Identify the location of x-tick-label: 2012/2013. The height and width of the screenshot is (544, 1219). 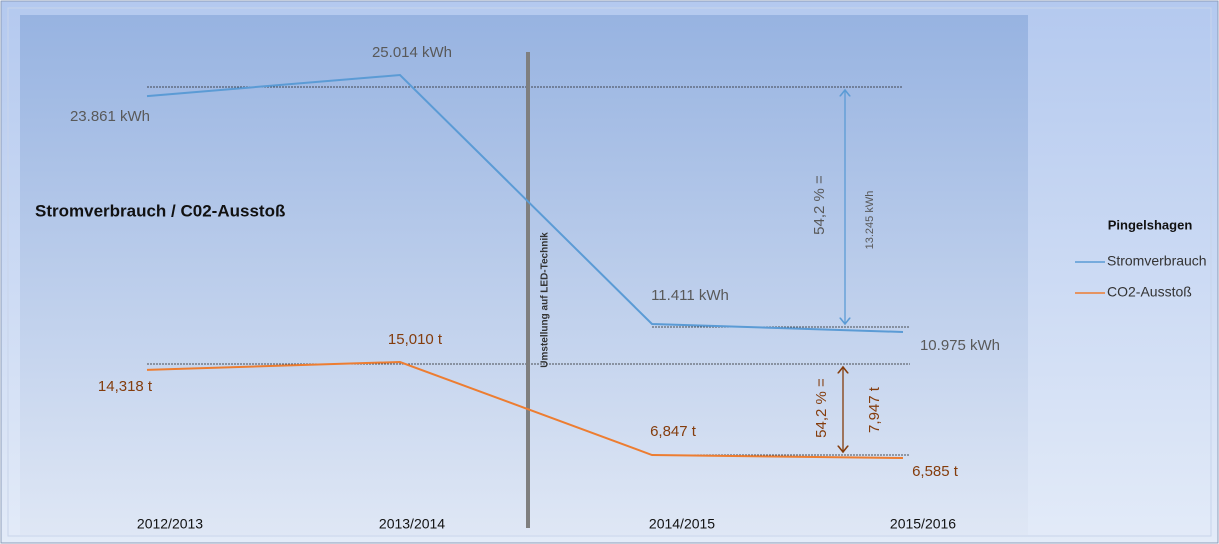
(170, 524).